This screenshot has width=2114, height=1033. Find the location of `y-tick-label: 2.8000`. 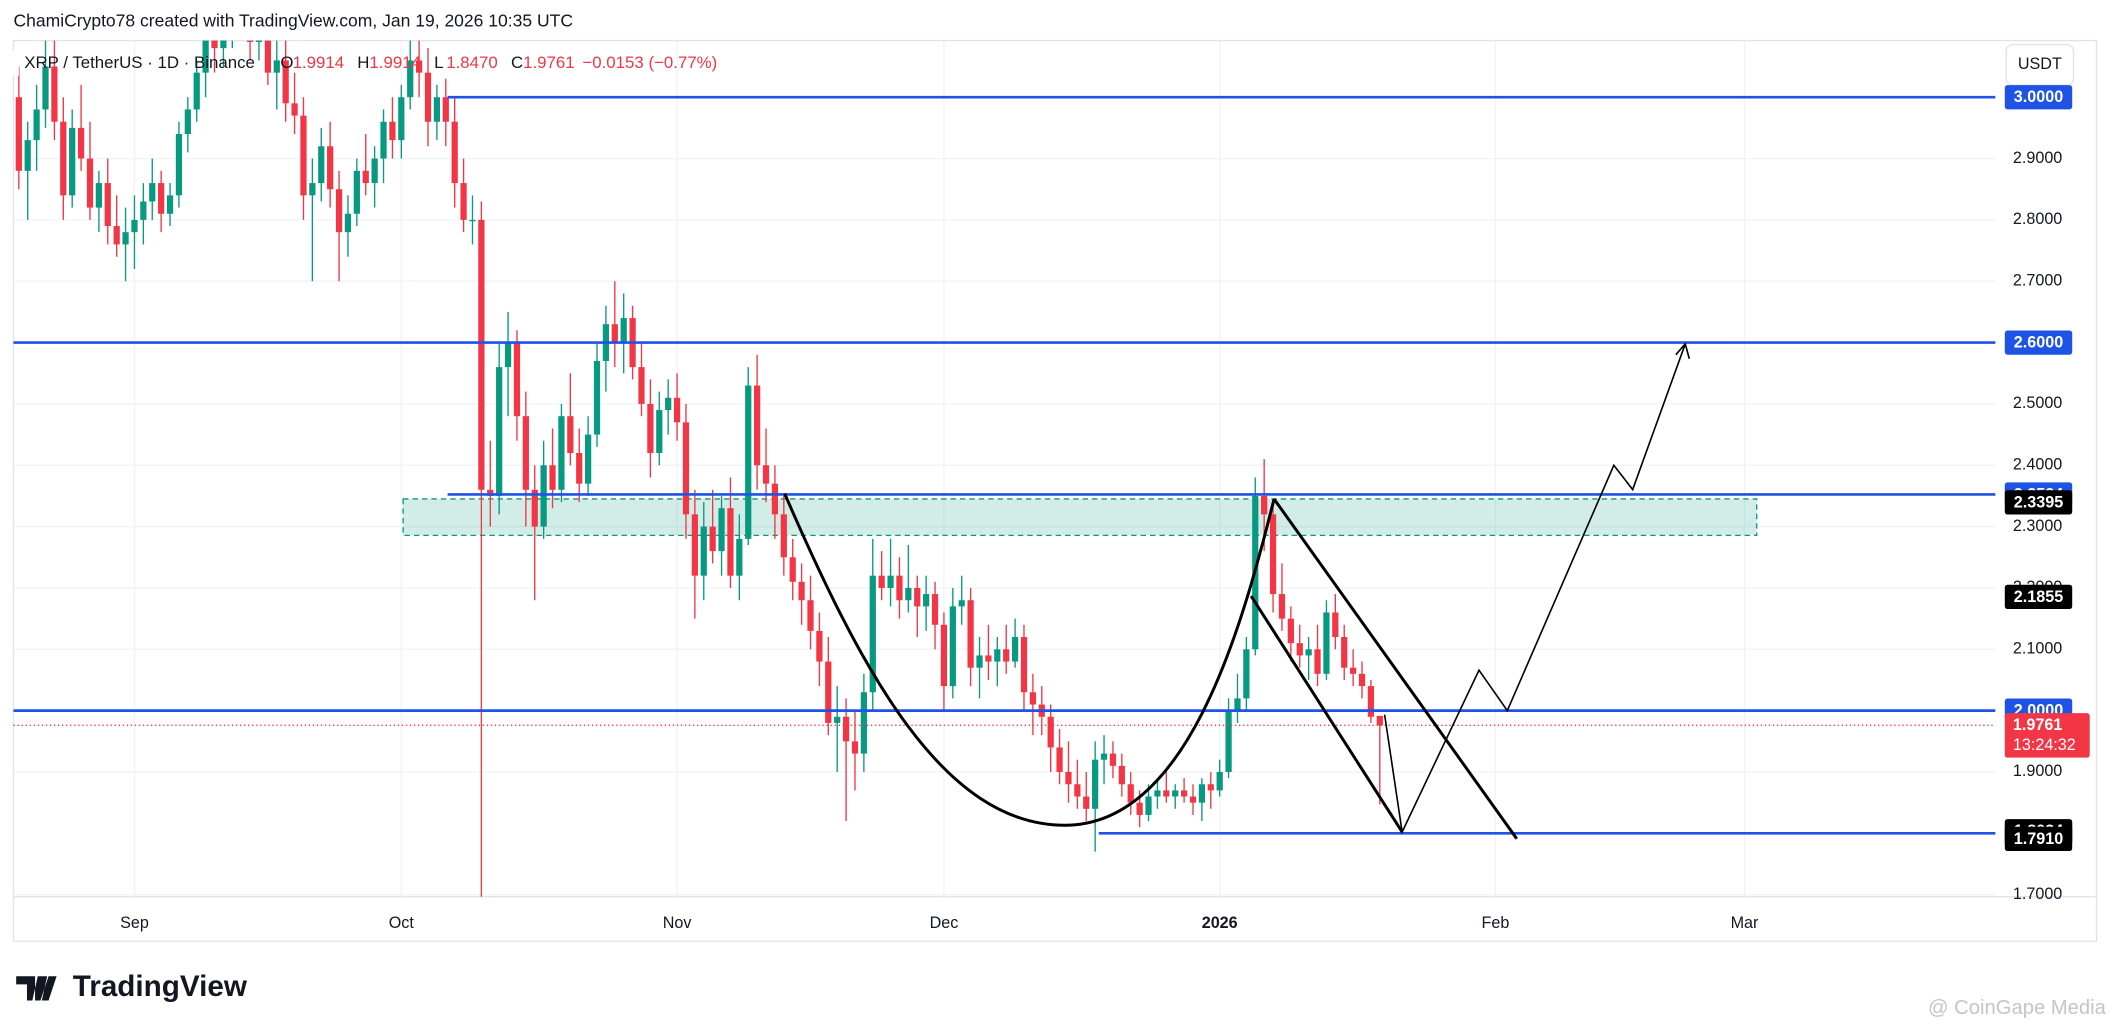

y-tick-label: 2.8000 is located at coordinates (2037, 219).